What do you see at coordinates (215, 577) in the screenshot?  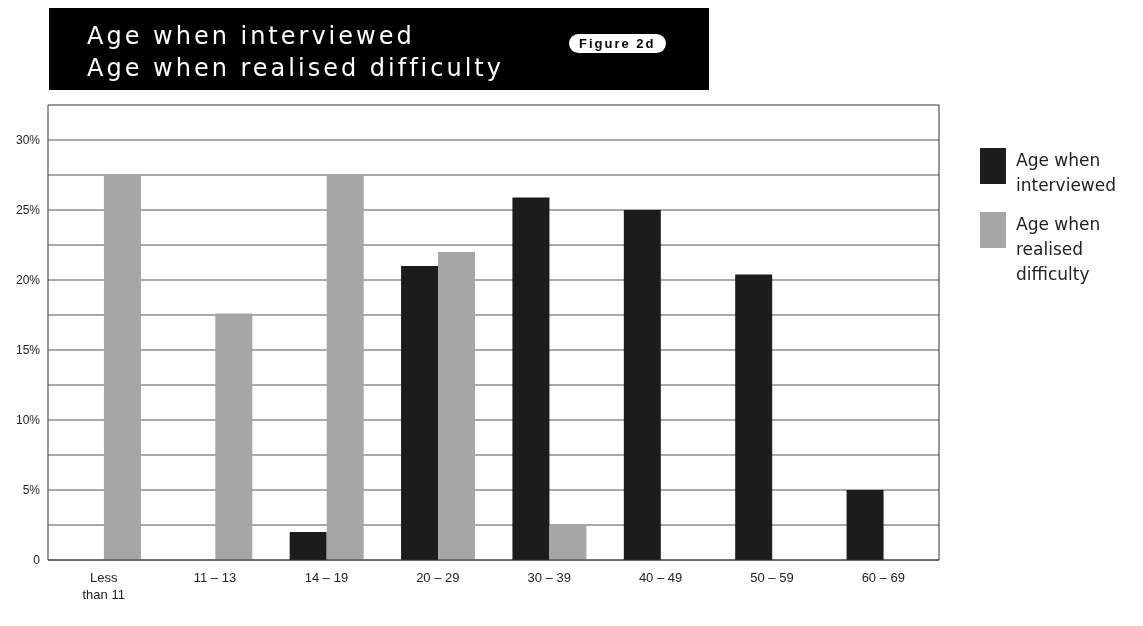 I see `x-tick-label: 11 – 13` at bounding box center [215, 577].